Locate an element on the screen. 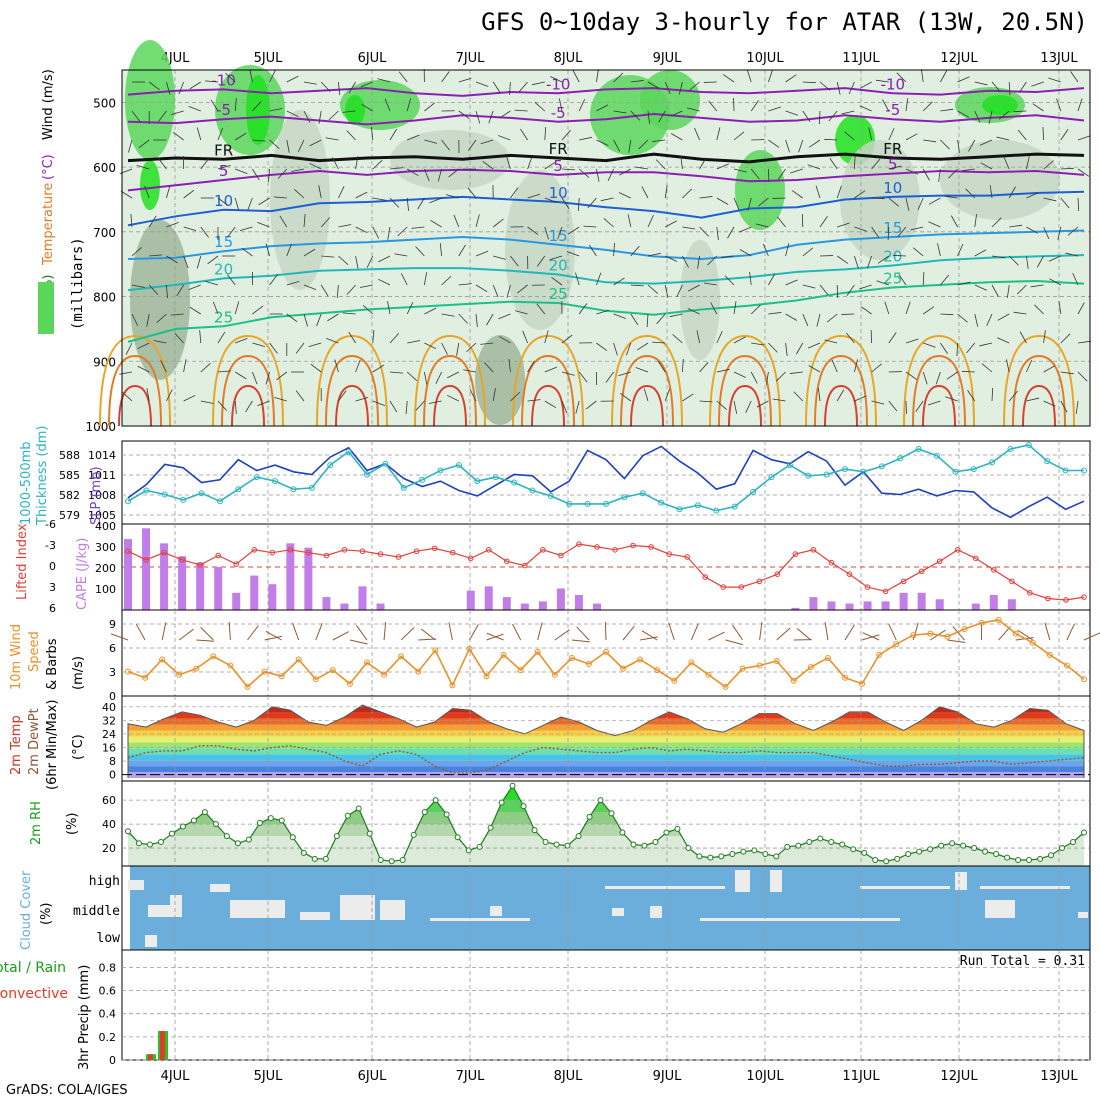 This screenshot has width=1100, height=1100. wind10-tick-label: 3 is located at coordinates (112, 672).